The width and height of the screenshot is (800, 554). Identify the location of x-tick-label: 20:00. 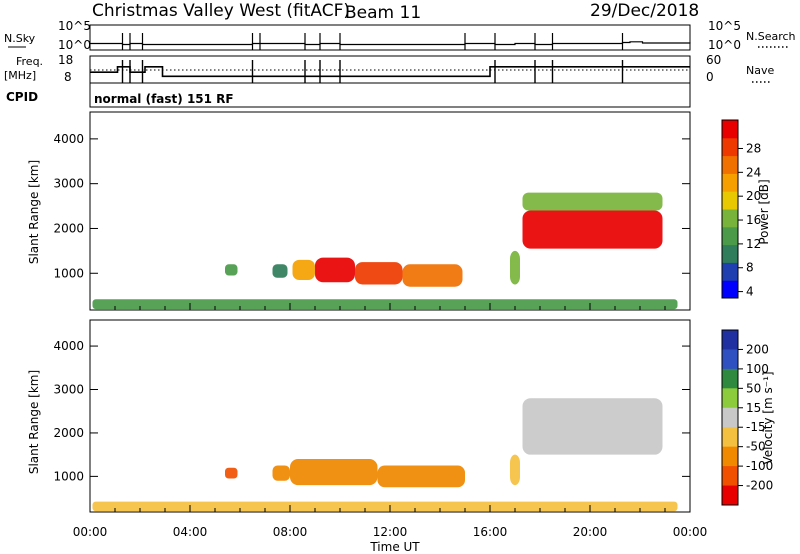
(590, 532).